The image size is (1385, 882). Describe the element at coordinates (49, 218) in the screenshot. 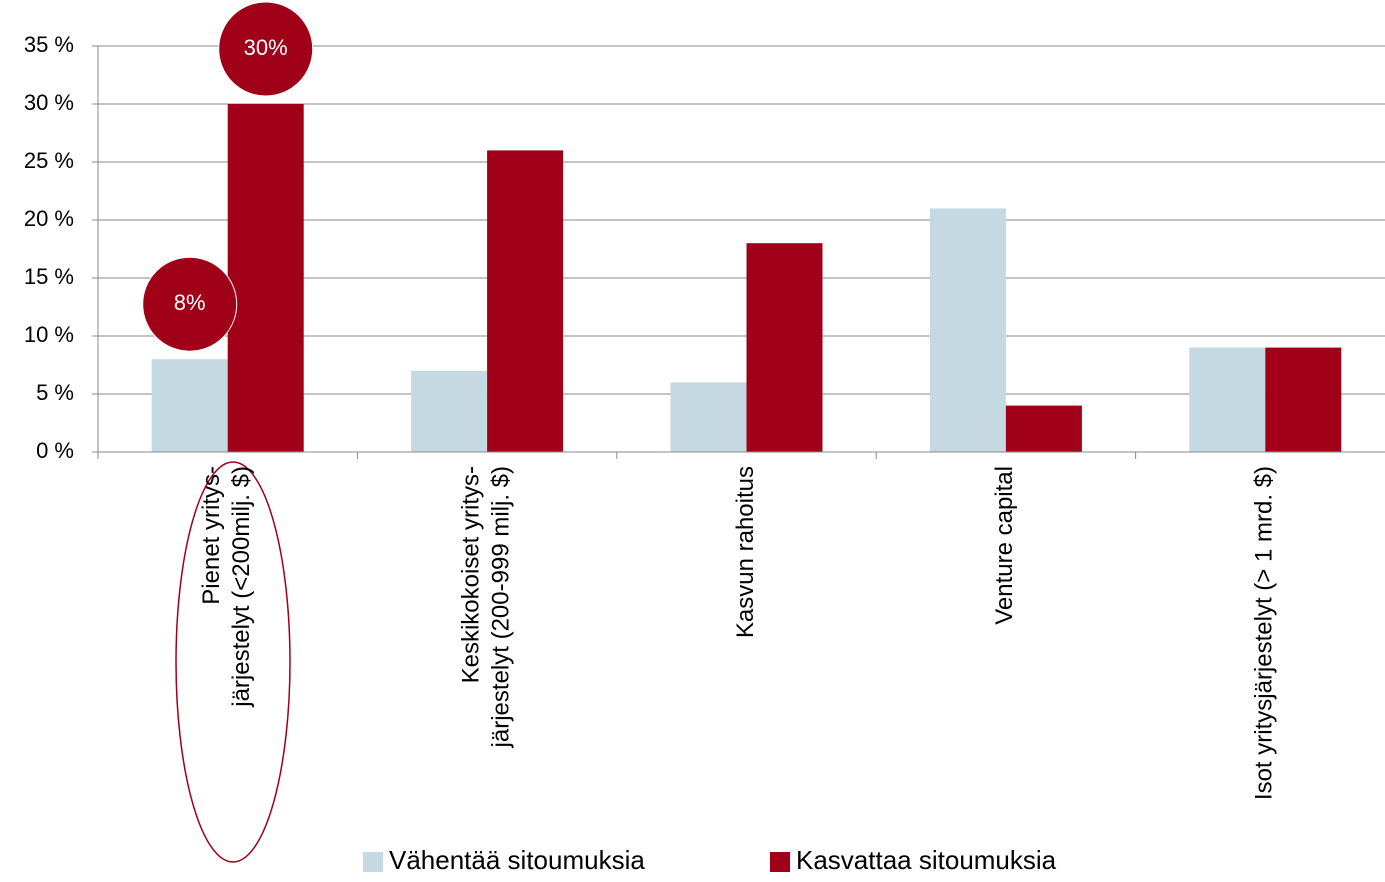

I see `y-tick-label: 20 %` at that location.